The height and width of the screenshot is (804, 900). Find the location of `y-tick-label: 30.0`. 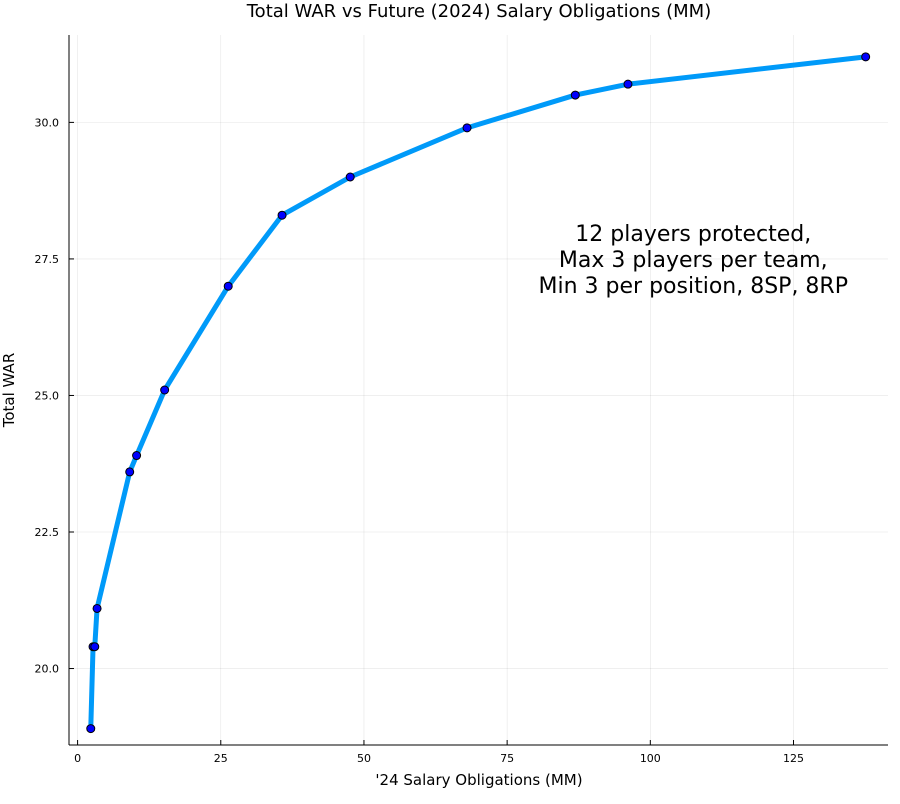

y-tick-label: 30.0 is located at coordinates (47, 122).